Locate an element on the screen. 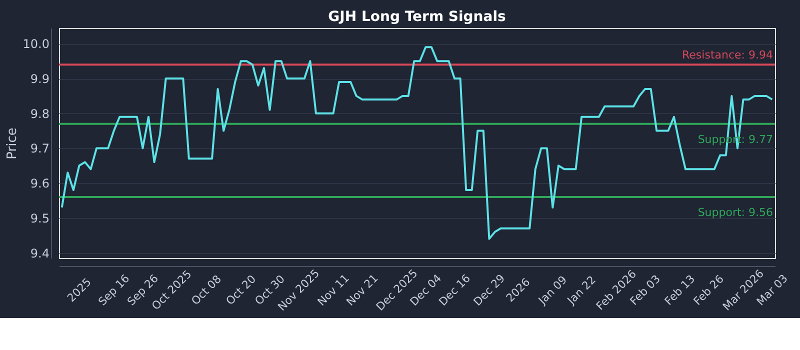 This screenshot has width=800, height=350. y-axis-title: Price is located at coordinates (12, 144).